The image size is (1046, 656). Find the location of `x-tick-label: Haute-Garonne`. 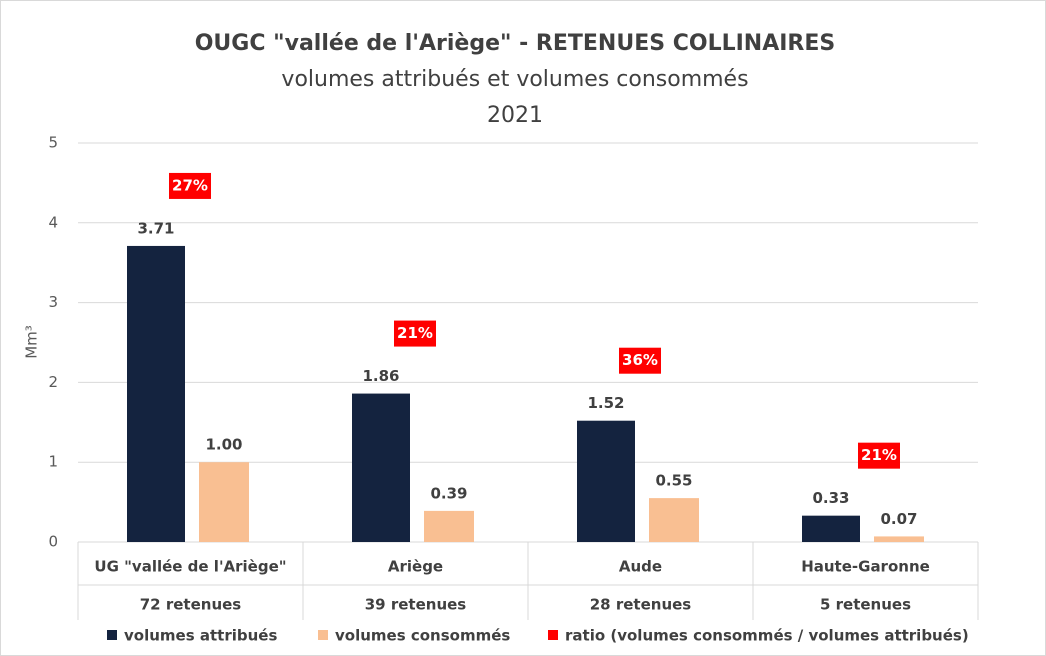

x-tick-label: Haute-Garonne is located at coordinates (865, 567).